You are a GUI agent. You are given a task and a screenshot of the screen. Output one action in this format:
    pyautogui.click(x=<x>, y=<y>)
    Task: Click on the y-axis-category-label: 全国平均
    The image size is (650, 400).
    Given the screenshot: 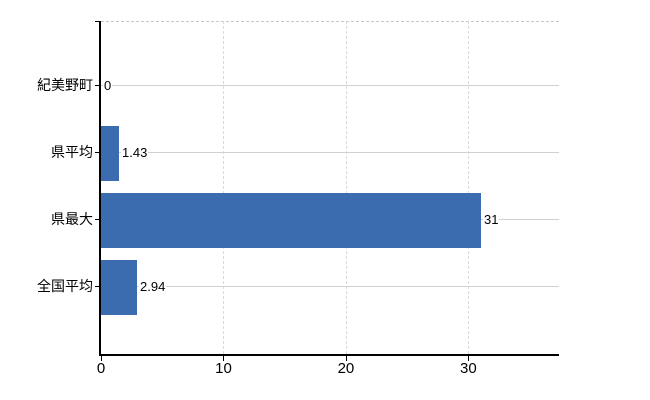 What is the action you would take?
    pyautogui.click(x=65, y=286)
    